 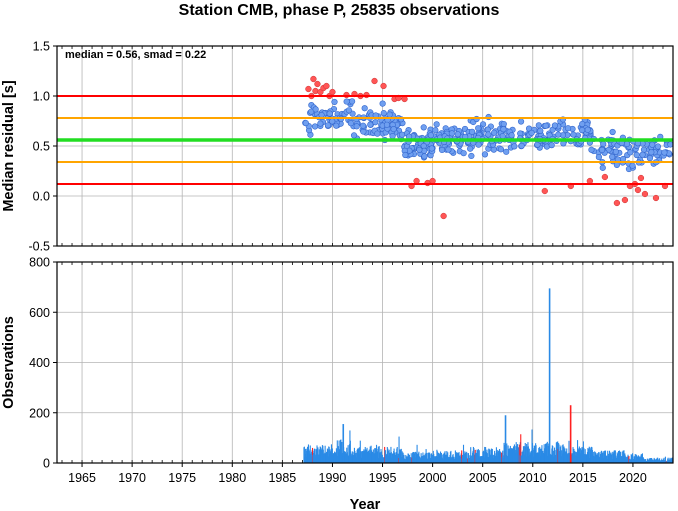 What do you see at coordinates (39, 263) in the screenshot?
I see `y-tick-label: 800` at bounding box center [39, 263].